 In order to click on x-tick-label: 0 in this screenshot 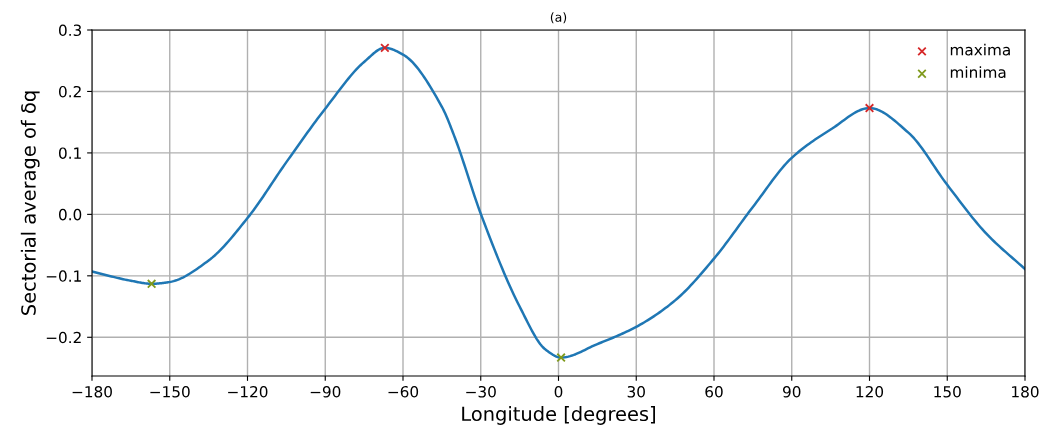, I will do `click(558, 391)`.